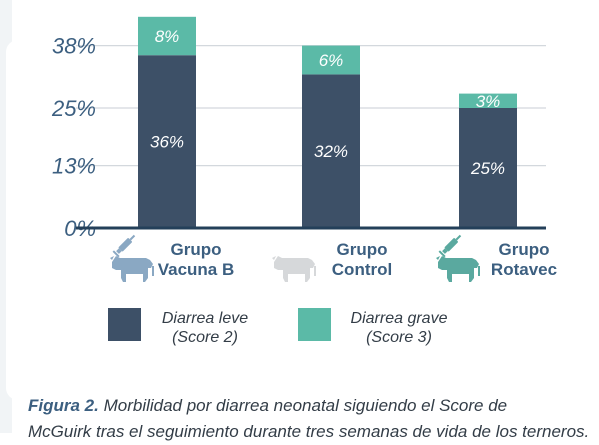  I want to click on caption-label: Figura 2., so click(63, 405).